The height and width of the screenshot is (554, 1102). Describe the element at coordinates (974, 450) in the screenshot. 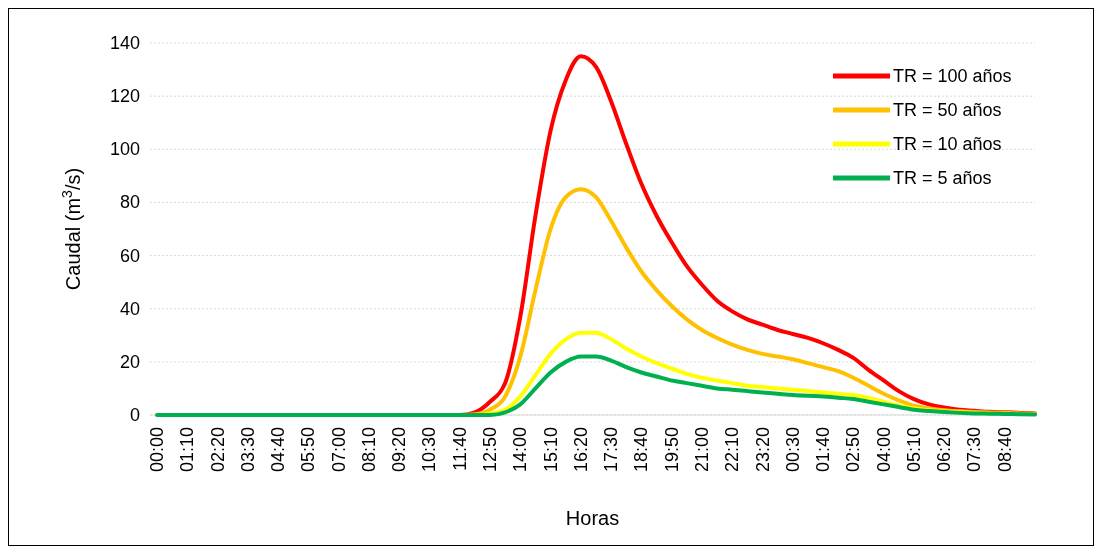

I see `x-tick-label: 07:30` at that location.